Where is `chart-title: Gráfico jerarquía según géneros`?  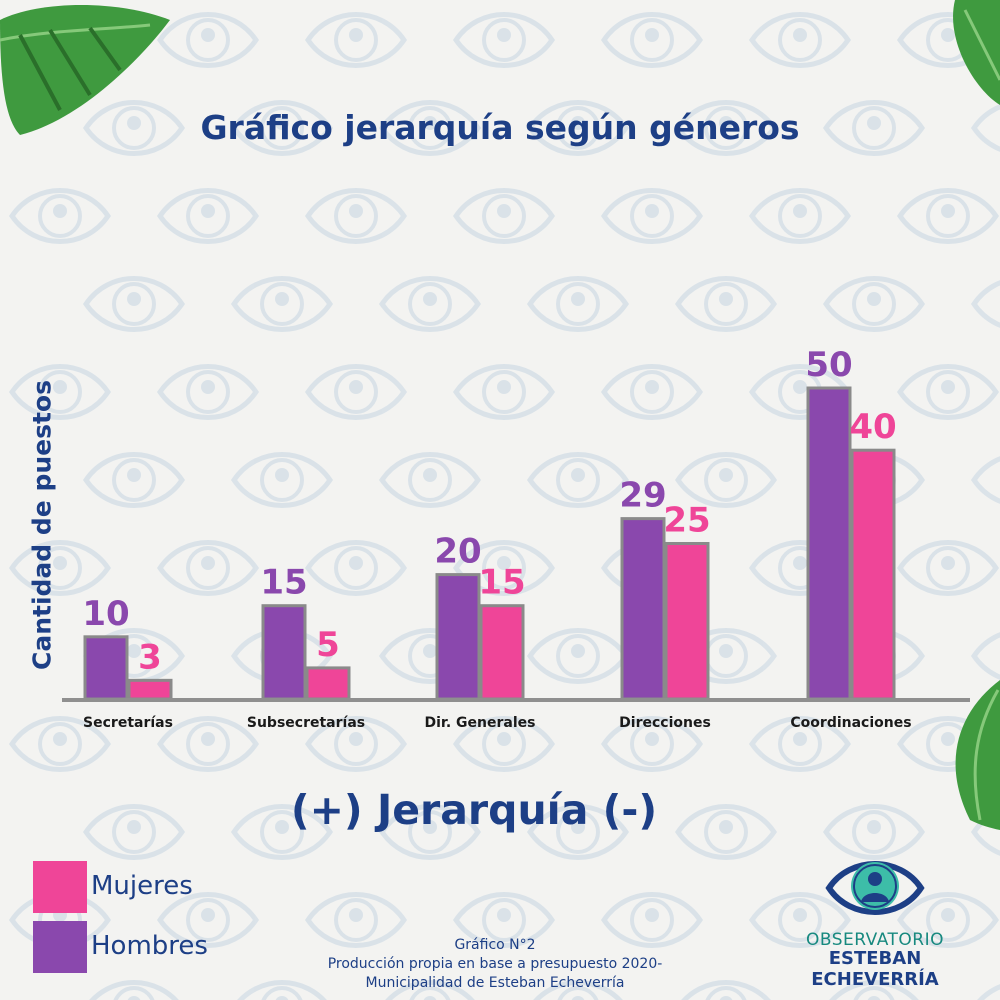
chart-title: Gráfico jerarquía según géneros is located at coordinates (500, 127).